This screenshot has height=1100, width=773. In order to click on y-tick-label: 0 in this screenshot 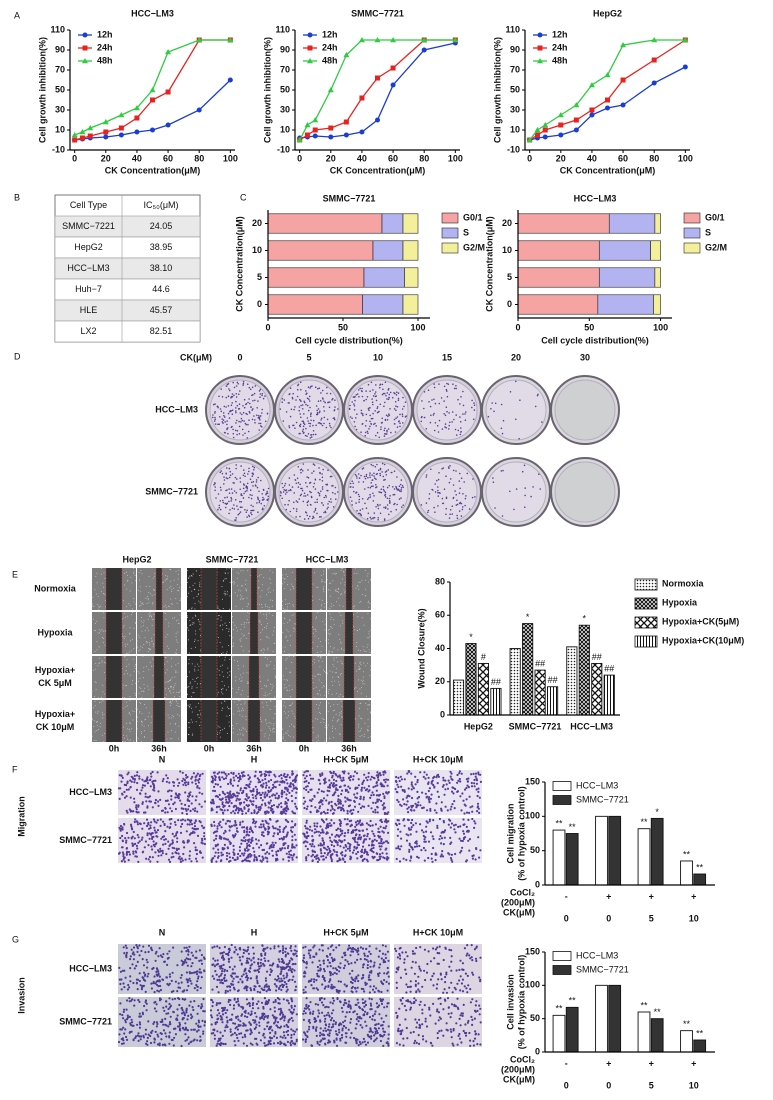, I will do `click(259, 304)`.